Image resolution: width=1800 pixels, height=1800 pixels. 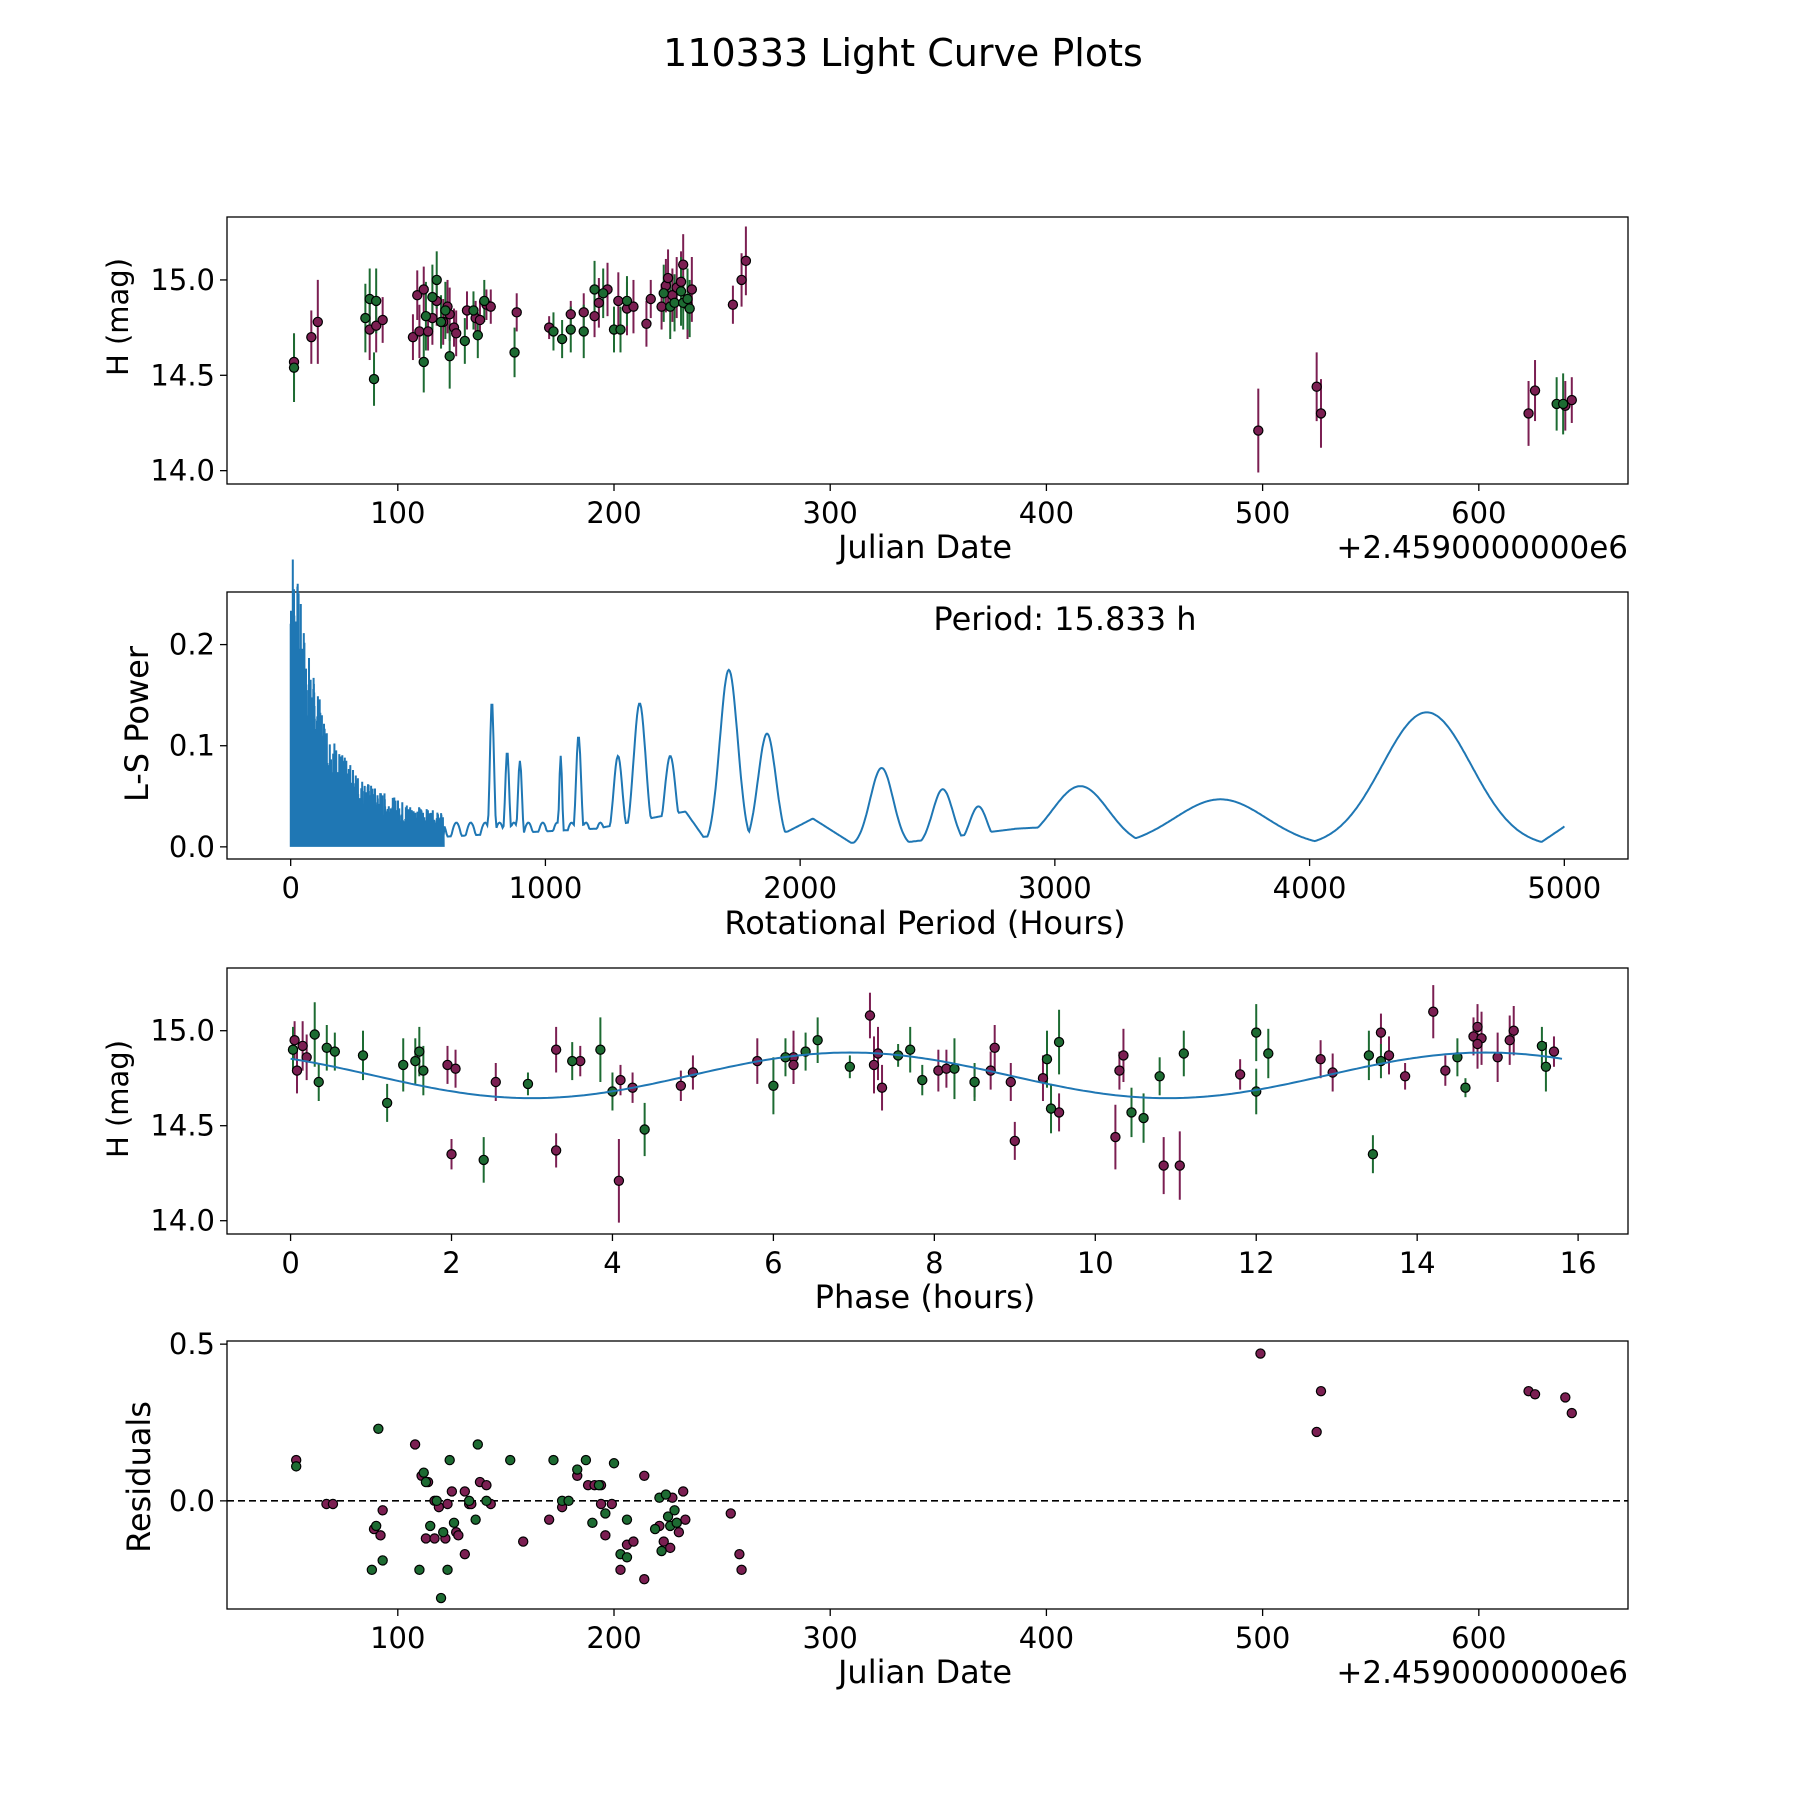 What do you see at coordinates (182, 375) in the screenshot?
I see `lightcurve-ytick-label: 14.5` at bounding box center [182, 375].